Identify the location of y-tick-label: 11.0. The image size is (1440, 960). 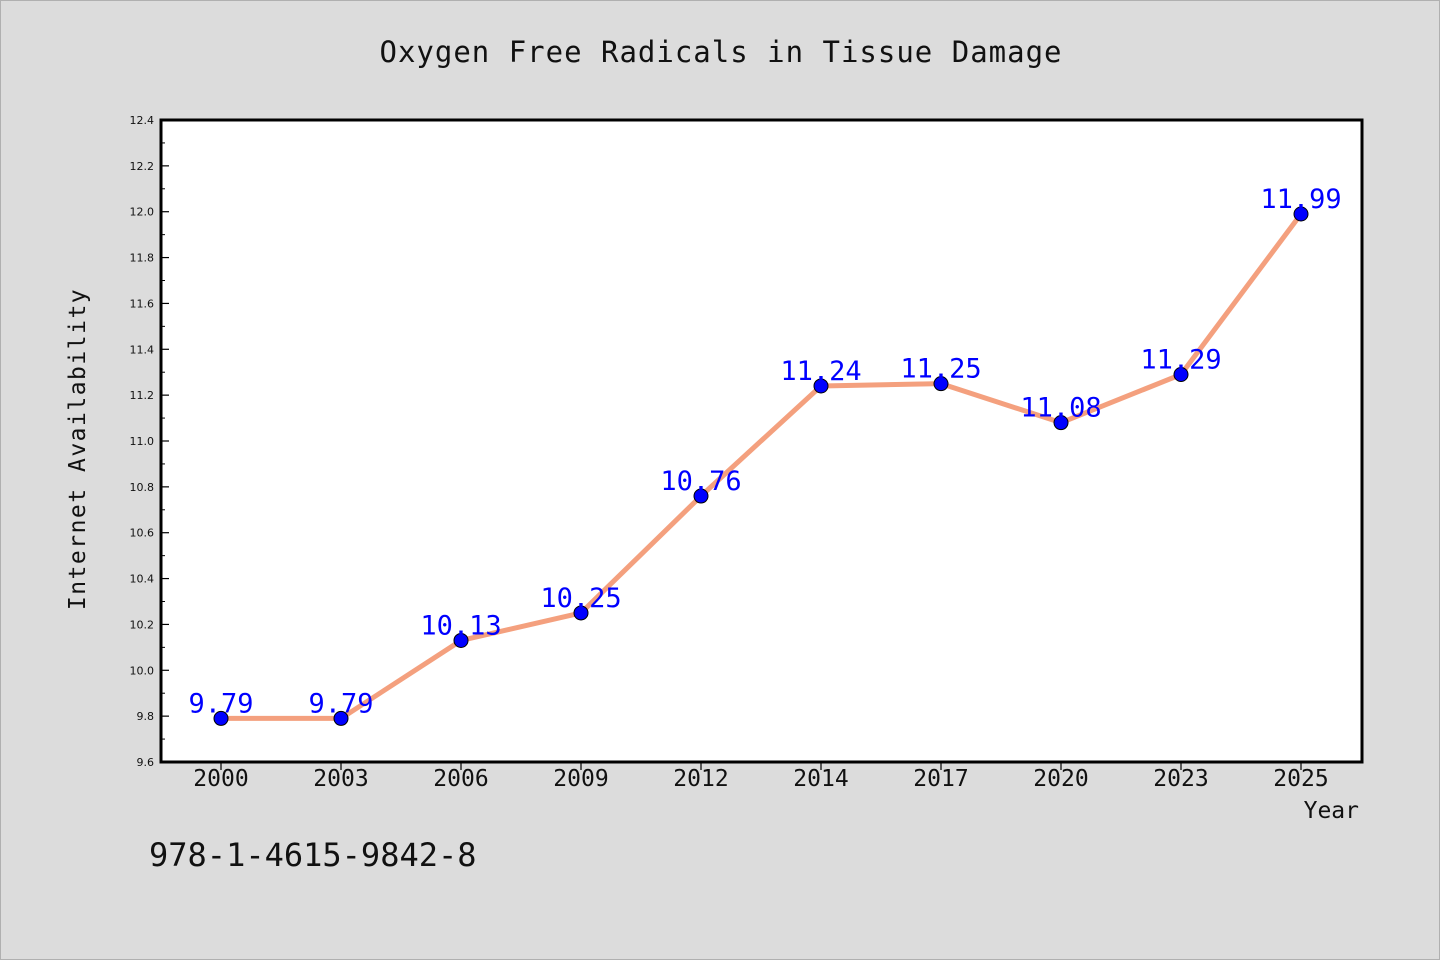
(142, 441).